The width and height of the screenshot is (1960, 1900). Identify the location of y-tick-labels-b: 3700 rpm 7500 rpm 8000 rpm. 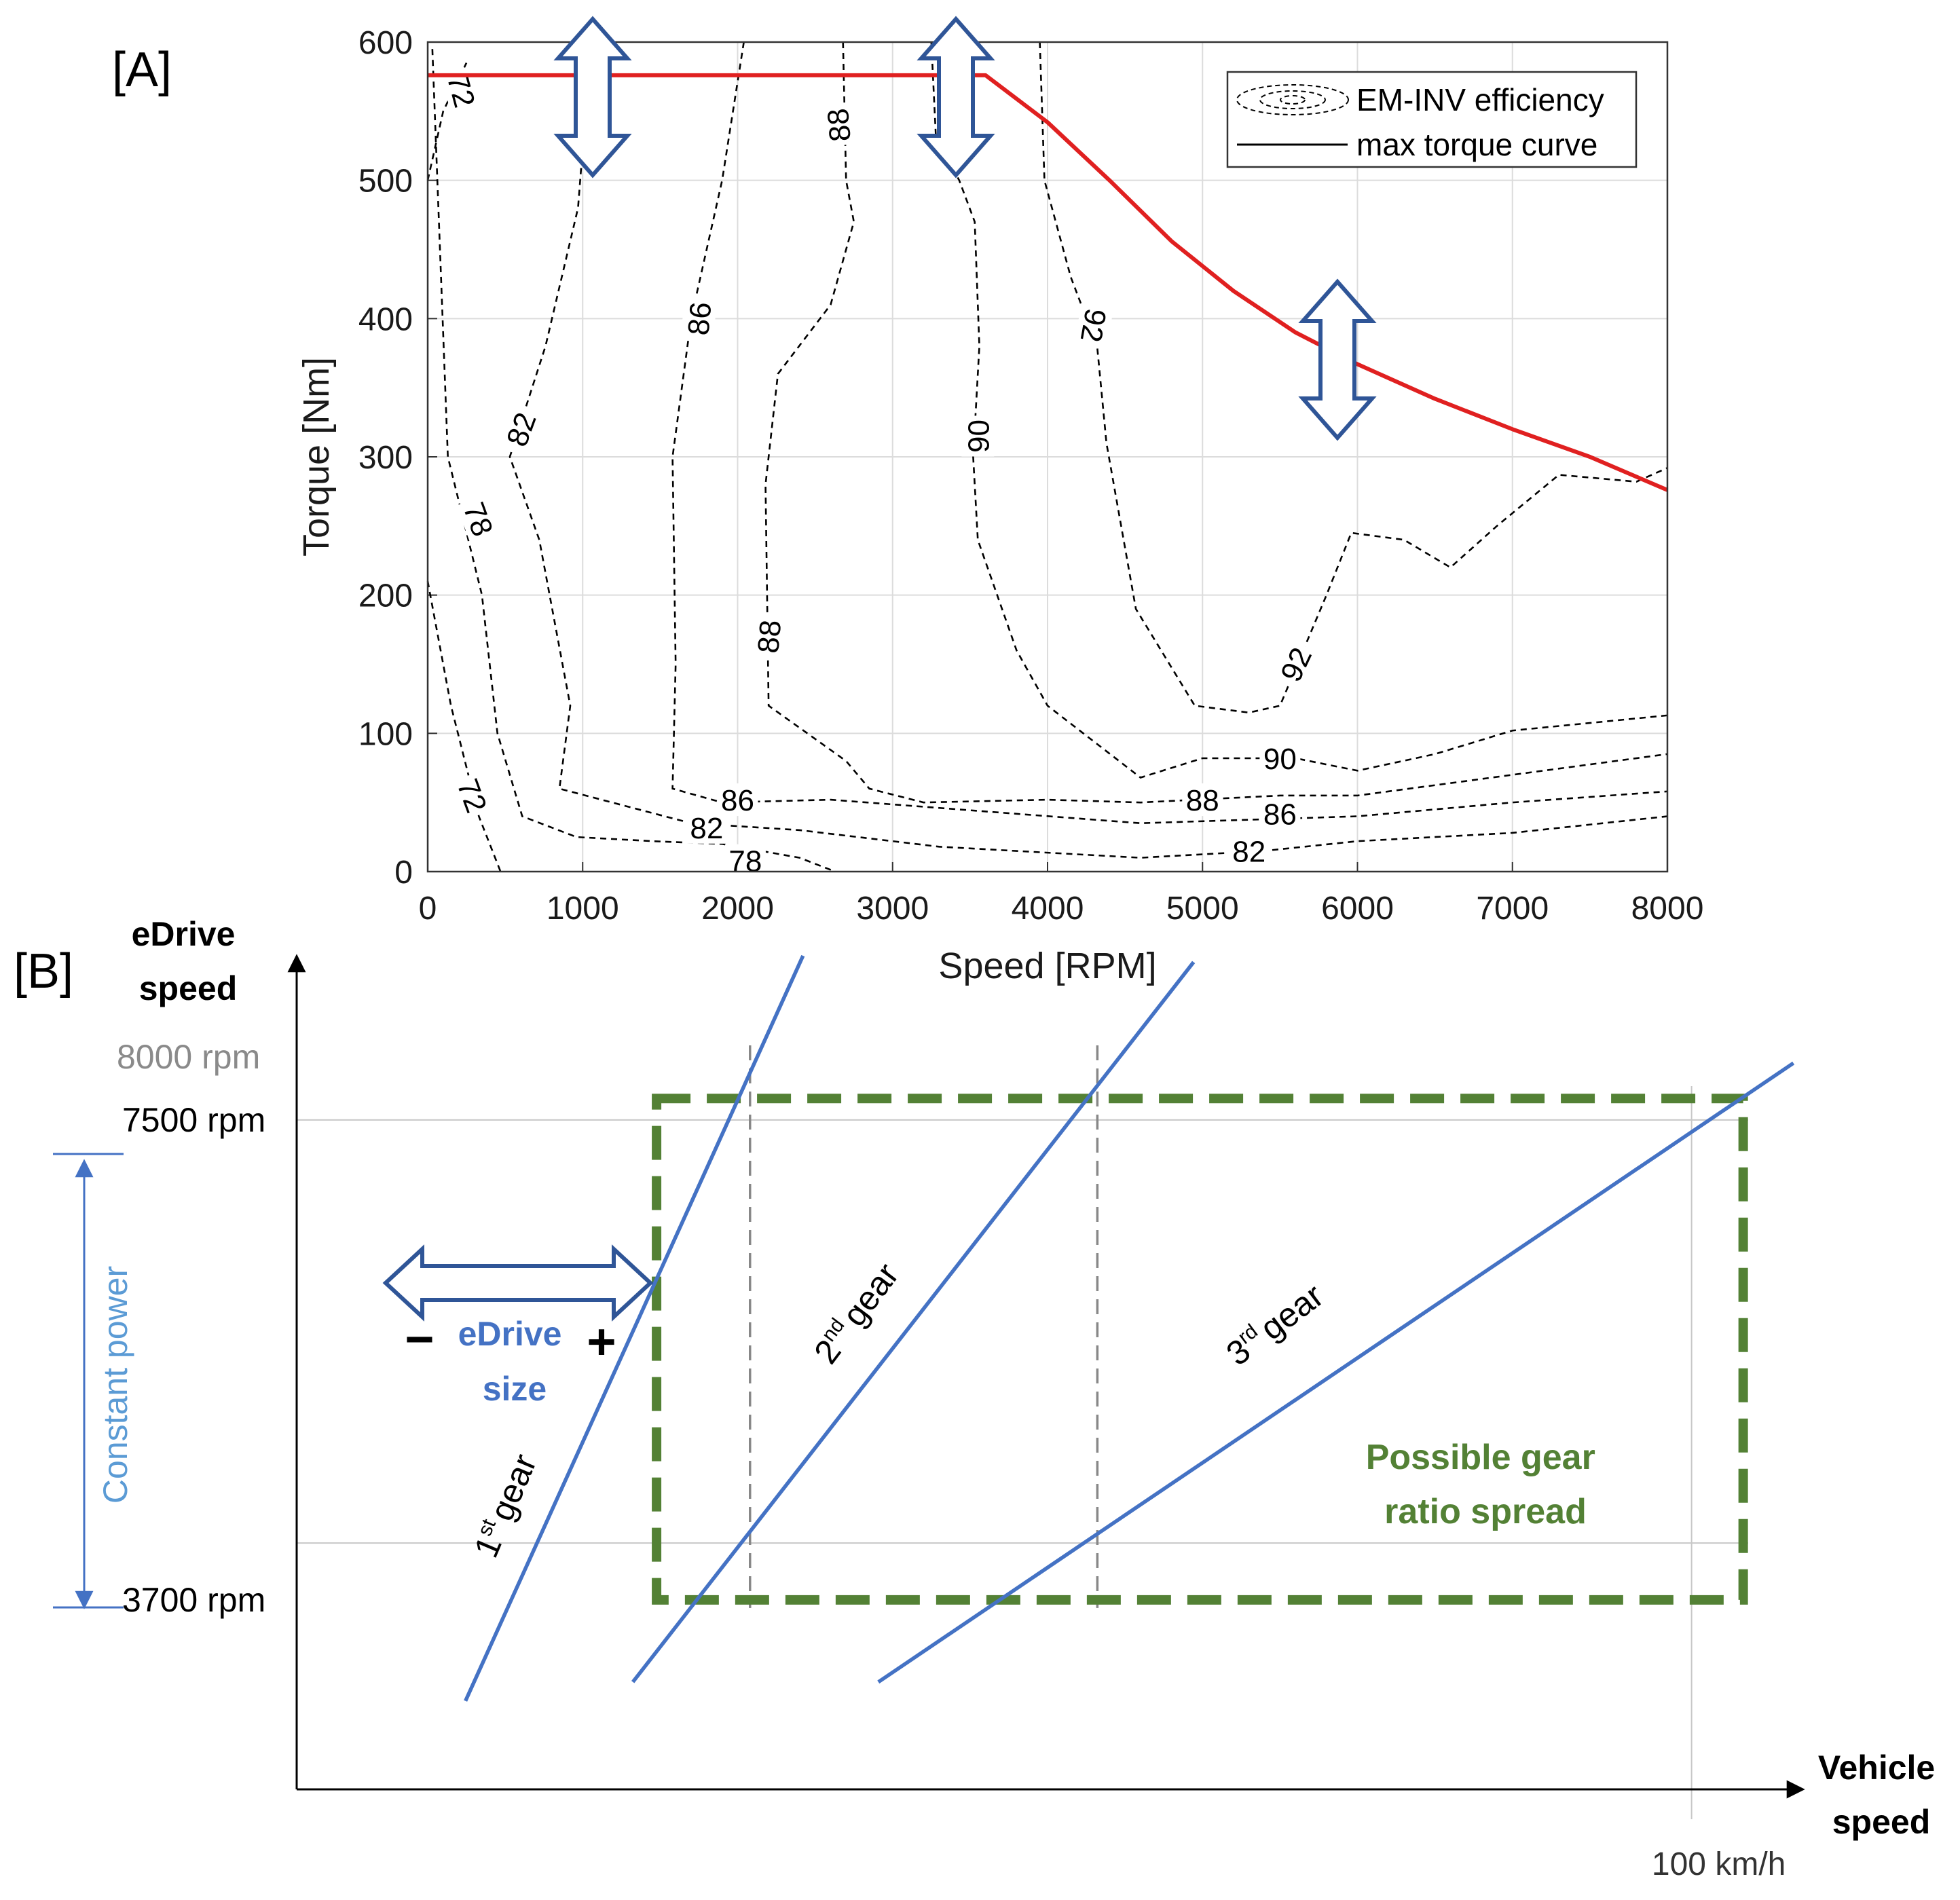
(191, 1328).